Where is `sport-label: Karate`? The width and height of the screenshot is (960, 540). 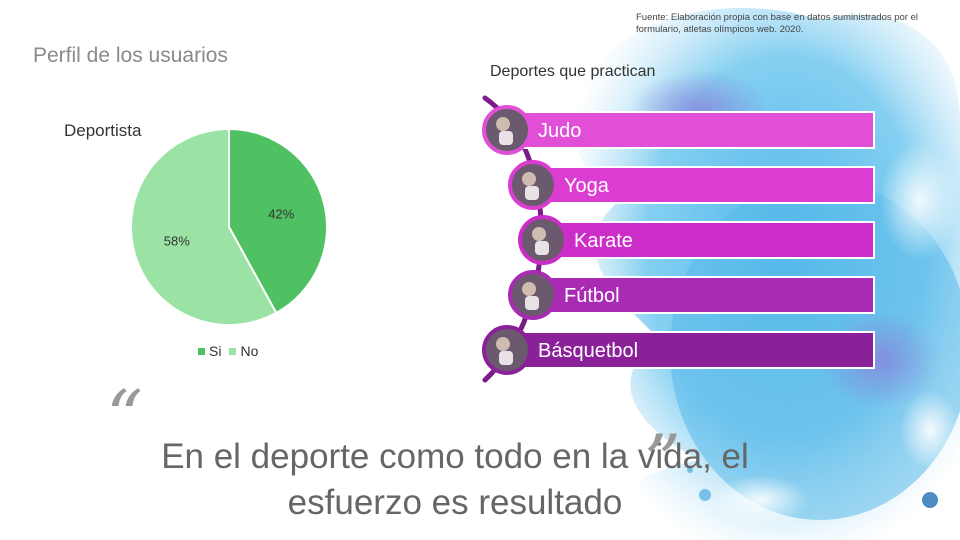 sport-label: Karate is located at coordinates (603, 241).